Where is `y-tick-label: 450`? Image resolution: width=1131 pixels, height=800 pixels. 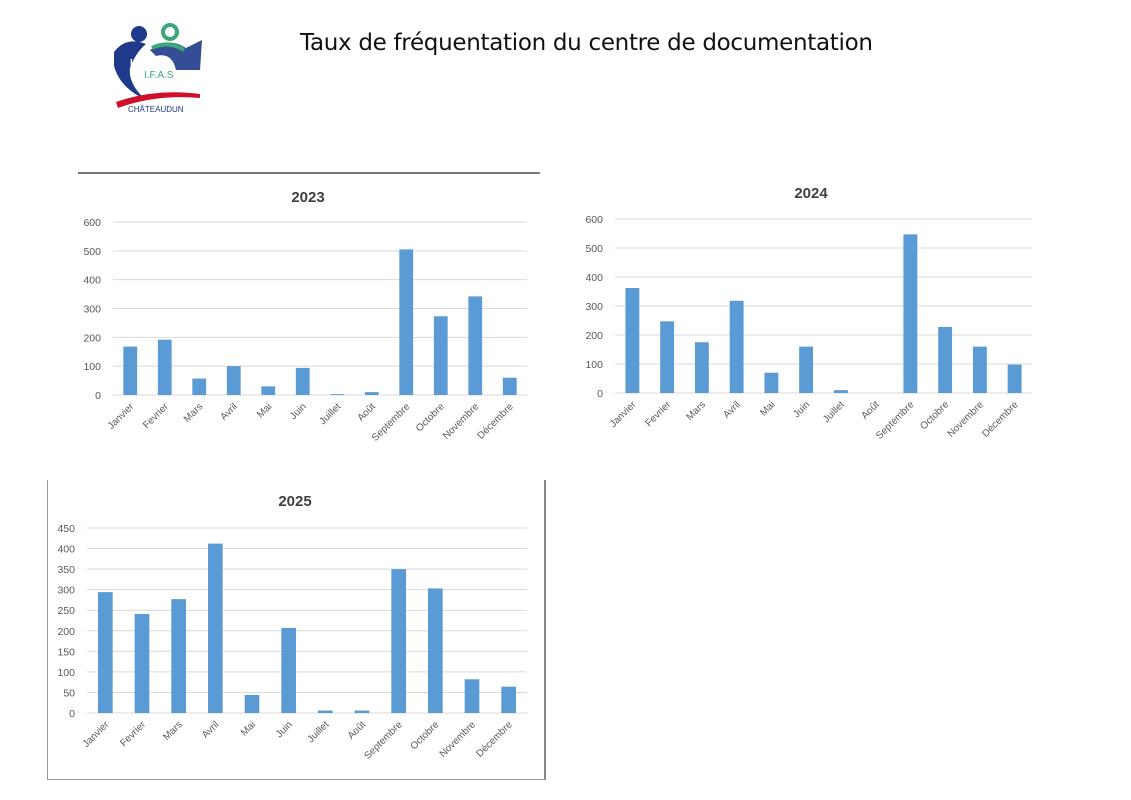
y-tick-label: 450 is located at coordinates (66, 529).